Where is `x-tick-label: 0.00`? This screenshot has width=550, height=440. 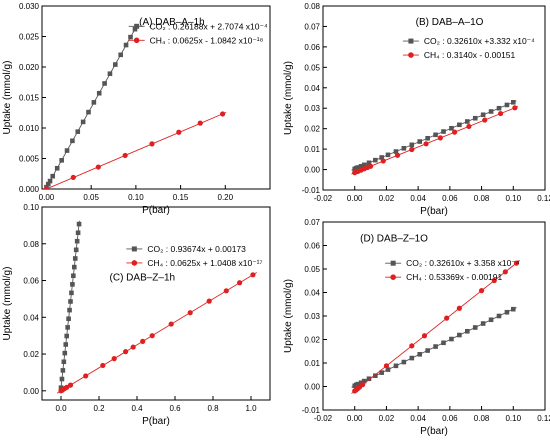 x-tick-label: 0.00 is located at coordinates (355, 418).